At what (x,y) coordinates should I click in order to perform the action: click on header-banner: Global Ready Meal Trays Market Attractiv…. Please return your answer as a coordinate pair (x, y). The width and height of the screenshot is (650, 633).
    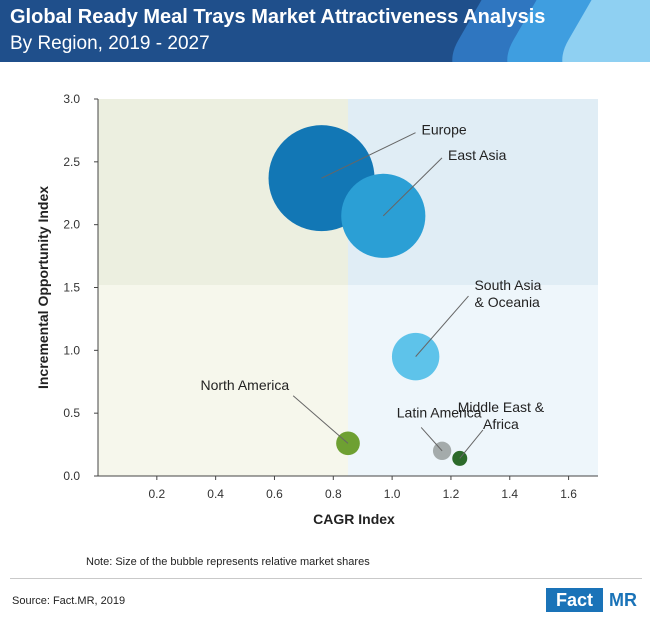
    Looking at the image, I should click on (325, 31).